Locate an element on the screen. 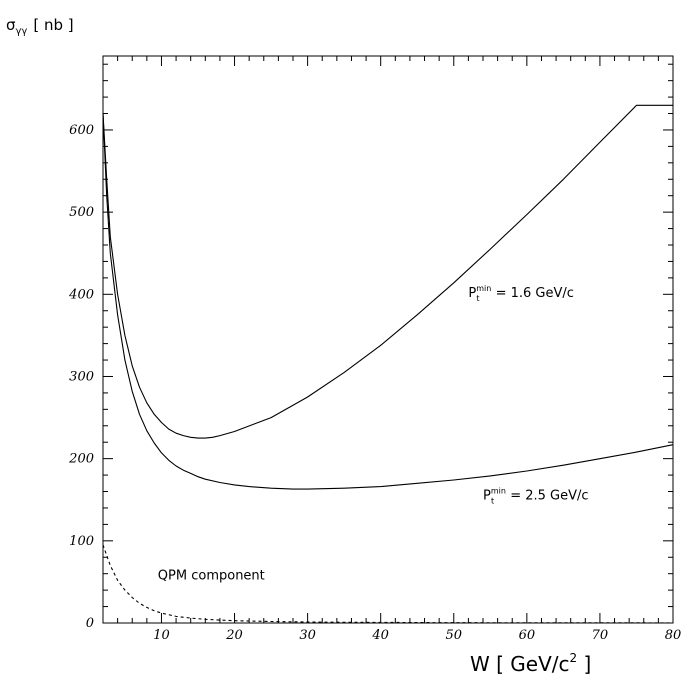 The width and height of the screenshot is (683, 689). x-tick-label-30: 30 is located at coordinates (307, 635).